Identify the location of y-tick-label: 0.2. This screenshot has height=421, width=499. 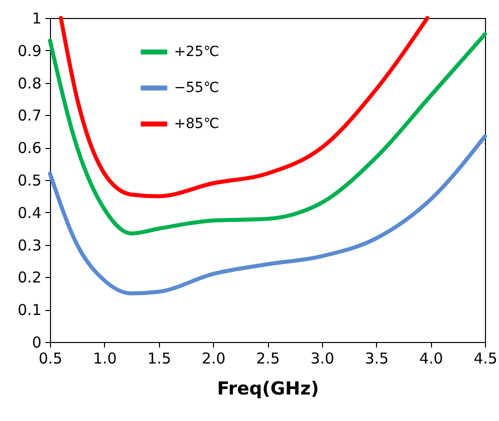
(30, 277).